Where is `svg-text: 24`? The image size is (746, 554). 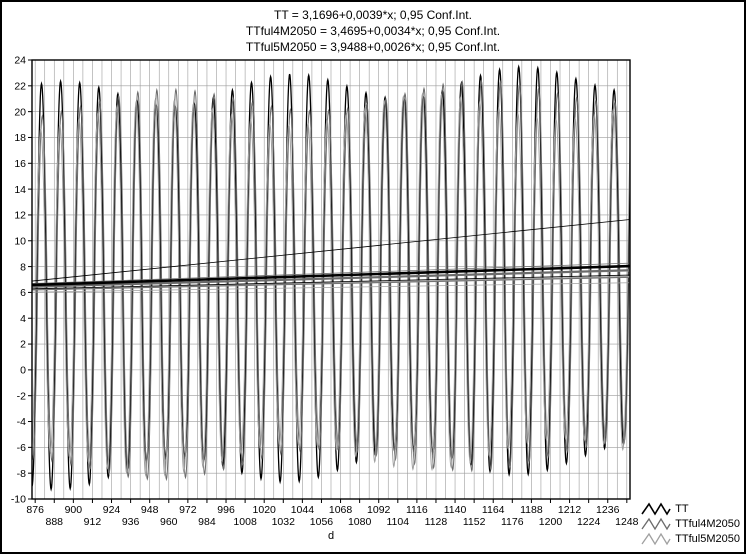 svg-text: 24 is located at coordinates (20, 61).